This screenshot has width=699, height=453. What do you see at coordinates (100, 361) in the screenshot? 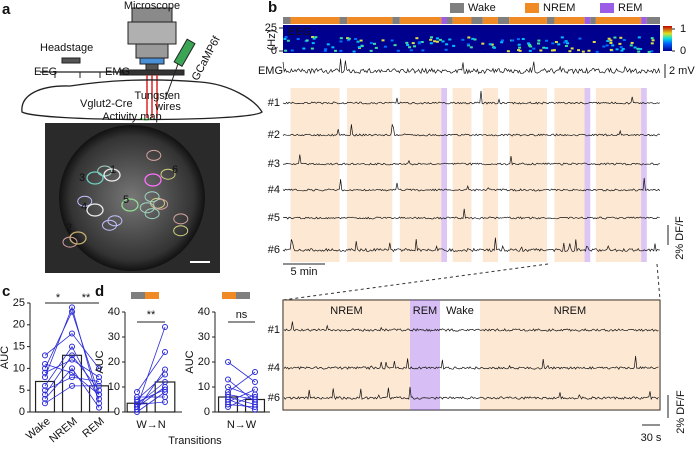
I see `y-axis-label: AUC` at bounding box center [100, 361].